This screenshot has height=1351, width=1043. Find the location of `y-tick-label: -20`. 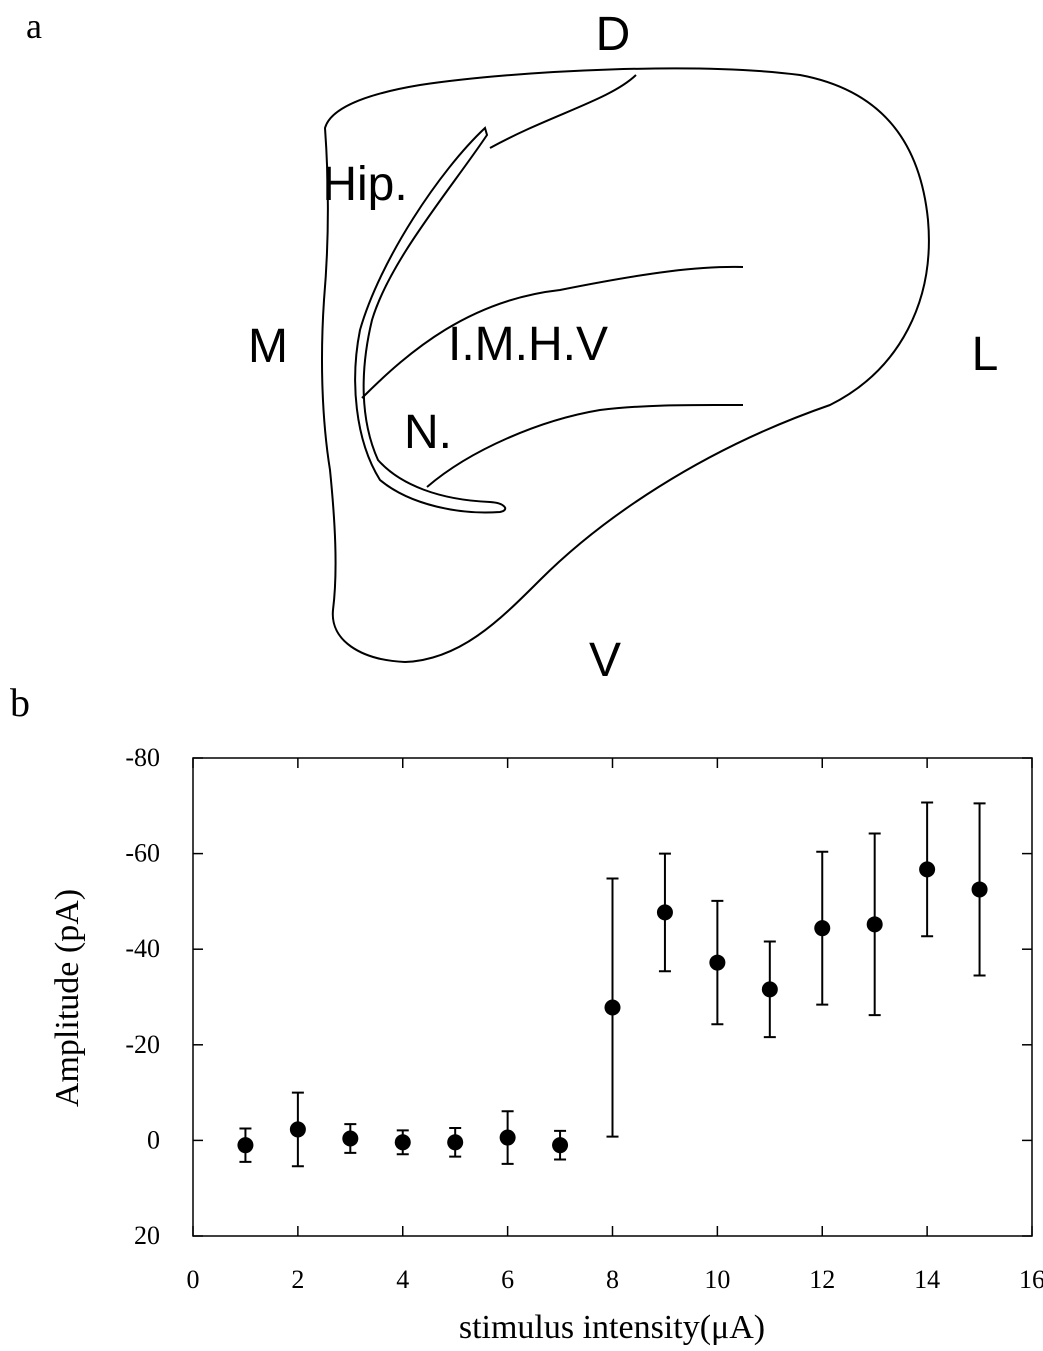

y-tick-label: -20 is located at coordinates (142, 1044).